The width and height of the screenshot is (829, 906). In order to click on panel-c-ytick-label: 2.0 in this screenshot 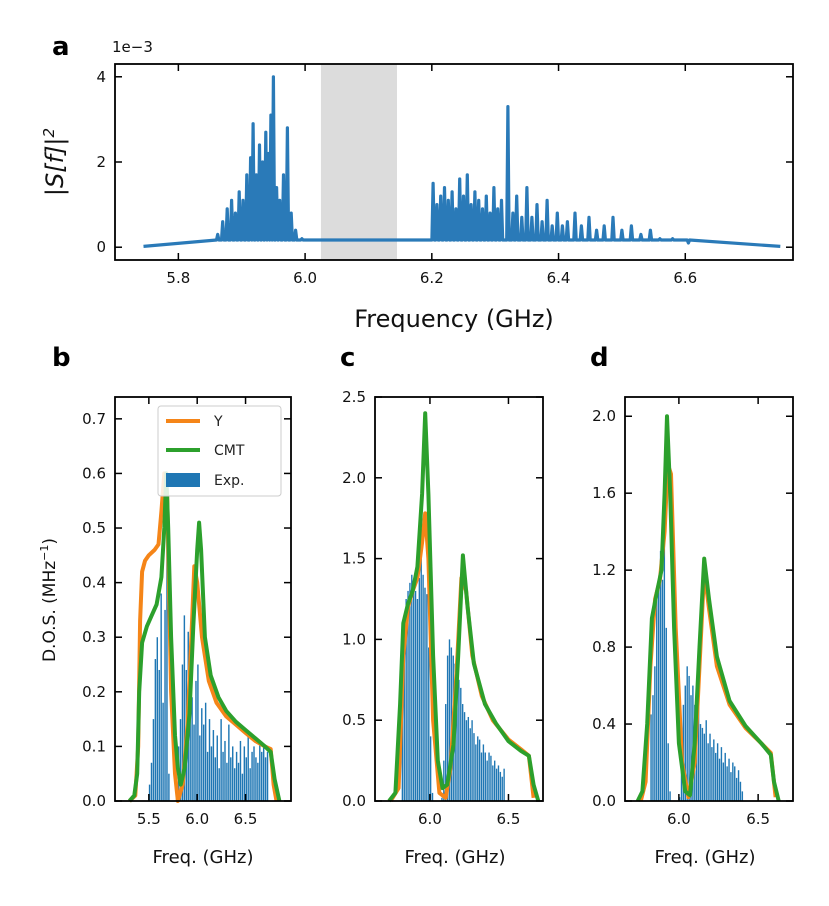, I will do `click(354, 478)`.